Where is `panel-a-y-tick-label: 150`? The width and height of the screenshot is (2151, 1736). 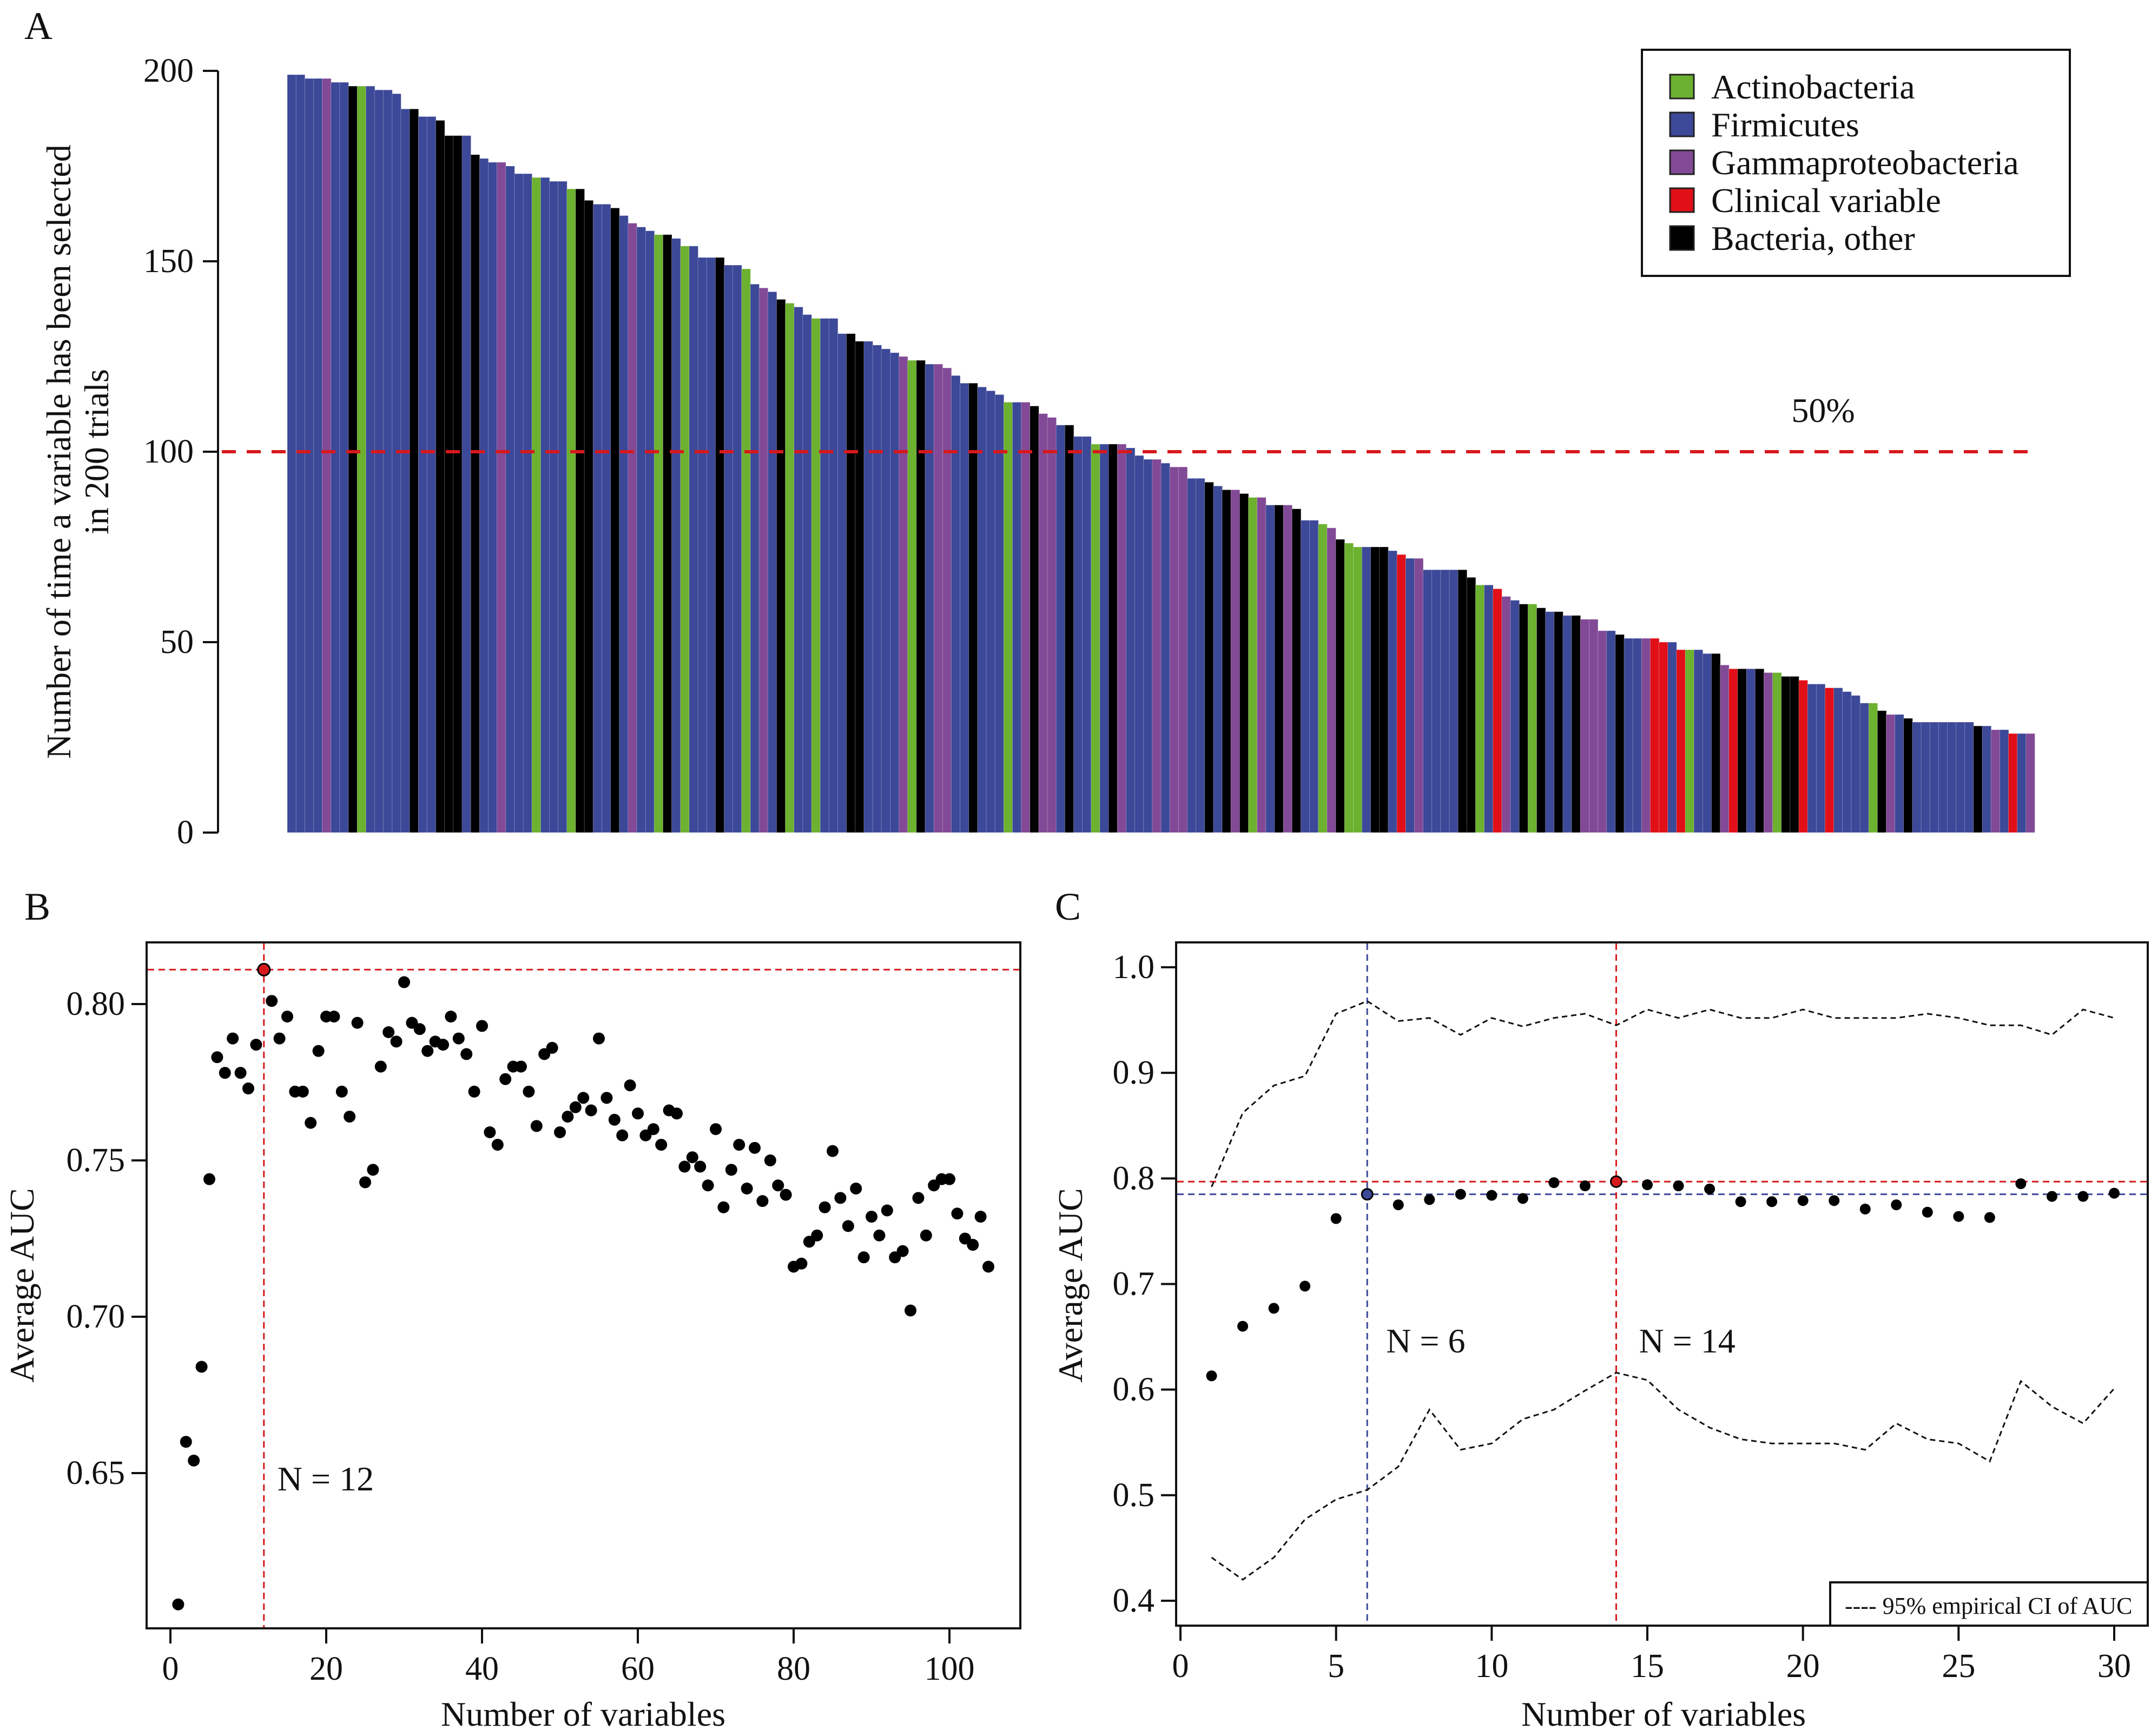 panel-a-y-tick-label: 150 is located at coordinates (168, 261).